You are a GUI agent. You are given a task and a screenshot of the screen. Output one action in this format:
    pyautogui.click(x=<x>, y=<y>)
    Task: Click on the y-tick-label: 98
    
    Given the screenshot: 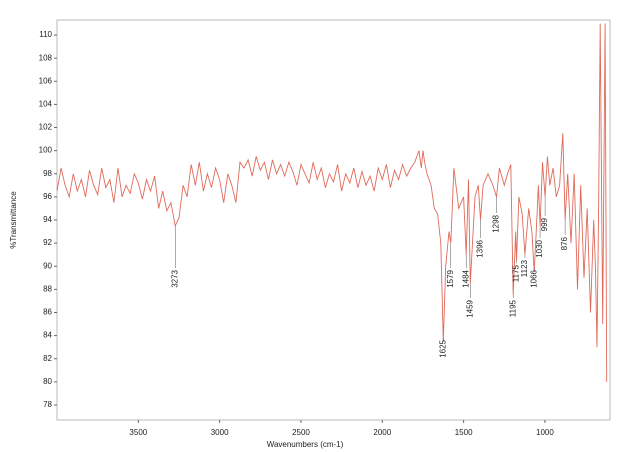 What is the action you would take?
    pyautogui.click(x=47, y=173)
    